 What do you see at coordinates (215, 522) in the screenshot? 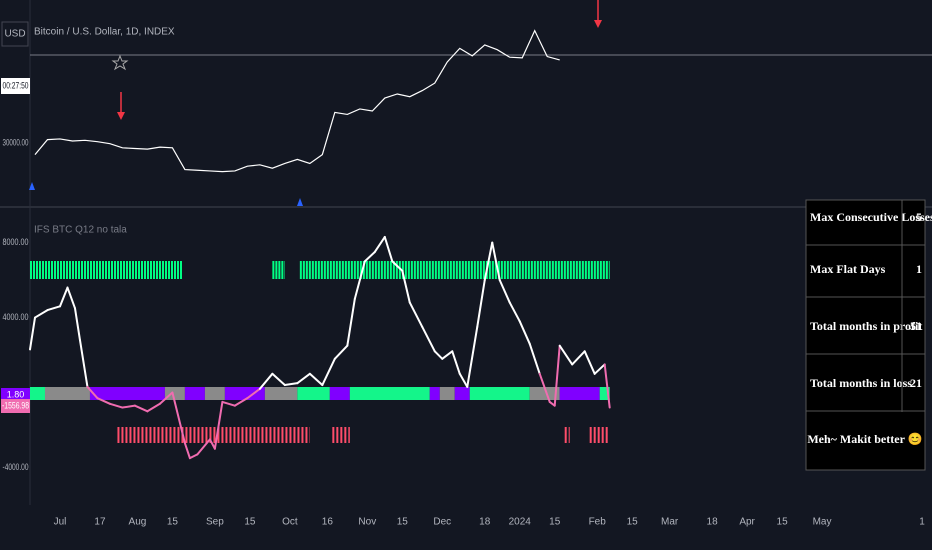
I see `x-tick-label: Sep` at bounding box center [215, 522].